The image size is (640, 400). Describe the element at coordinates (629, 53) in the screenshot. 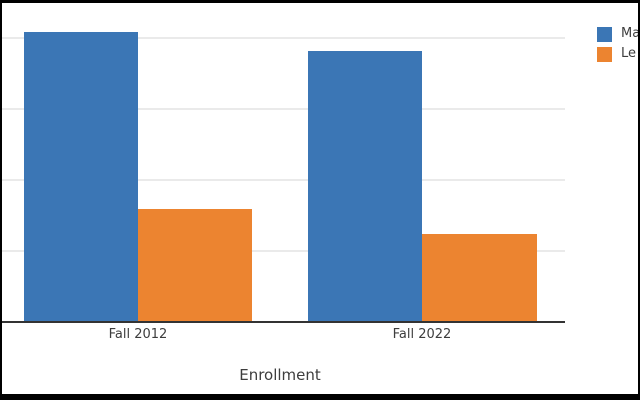

I see `legend-label-series-2: Le` at that location.